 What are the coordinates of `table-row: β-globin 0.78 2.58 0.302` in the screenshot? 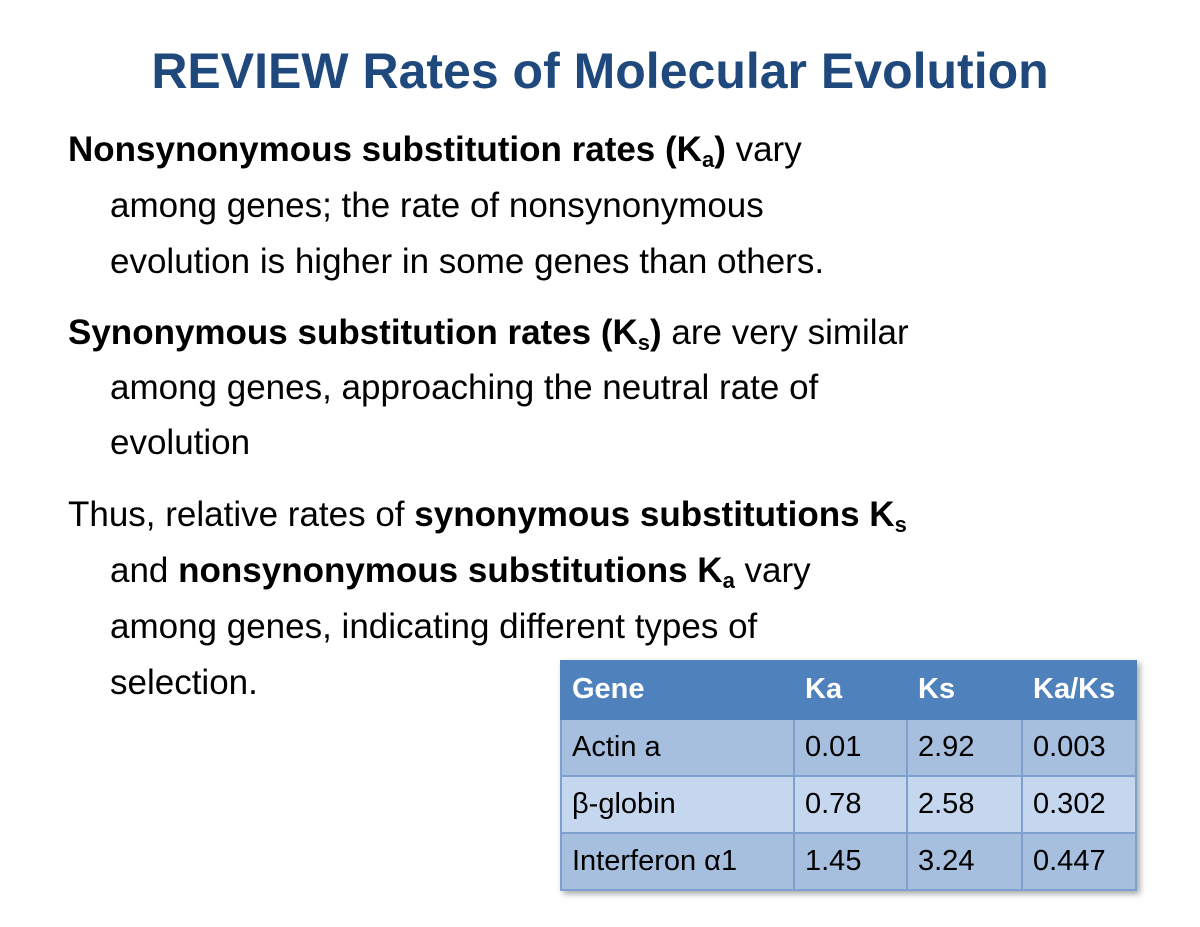 It's located at (848, 804).